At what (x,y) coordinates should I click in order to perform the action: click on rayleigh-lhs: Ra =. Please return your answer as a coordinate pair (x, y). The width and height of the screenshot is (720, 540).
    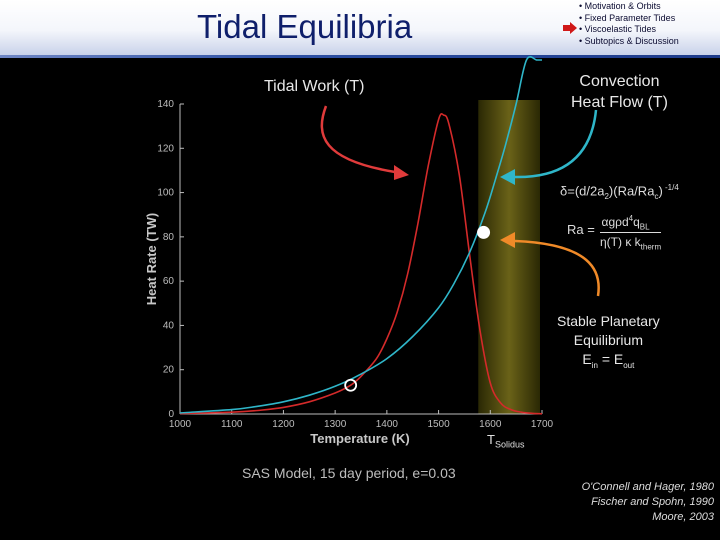
    Looking at the image, I should click on (581, 229).